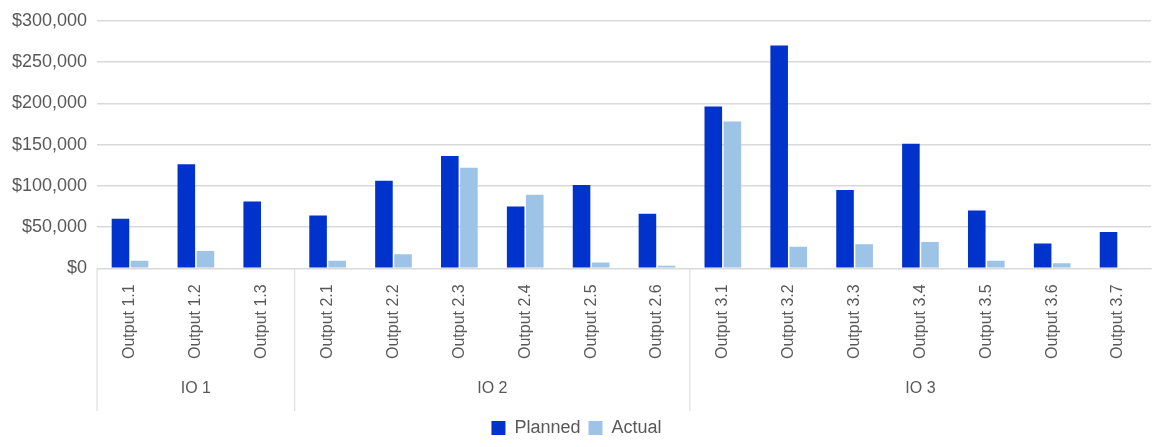  Describe the element at coordinates (50, 19) in the screenshot. I see `y-tick-label: $300,000` at that location.